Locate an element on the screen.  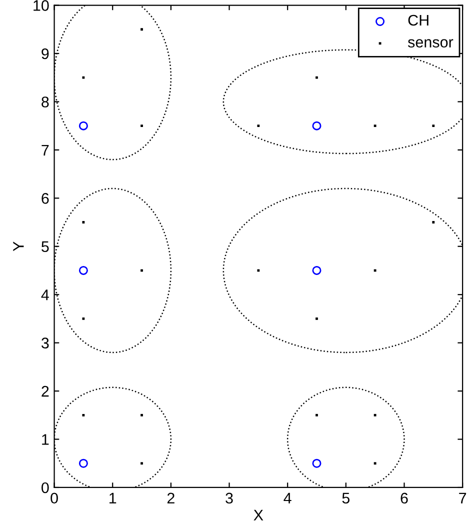
x-tick-label: 2 is located at coordinates (170, 498).